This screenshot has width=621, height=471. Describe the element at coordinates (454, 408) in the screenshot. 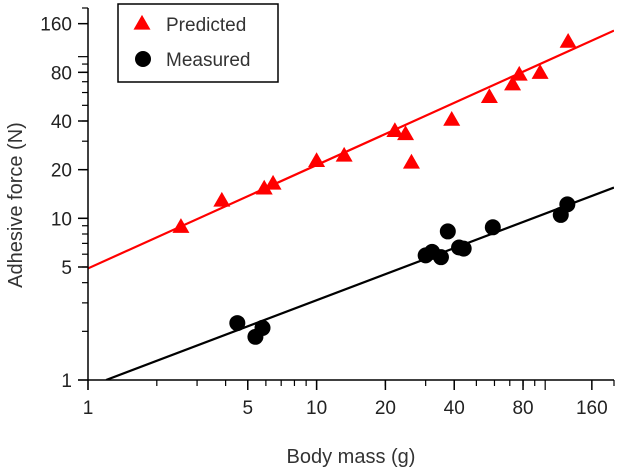

I see `x-tick-label: 40` at that location.